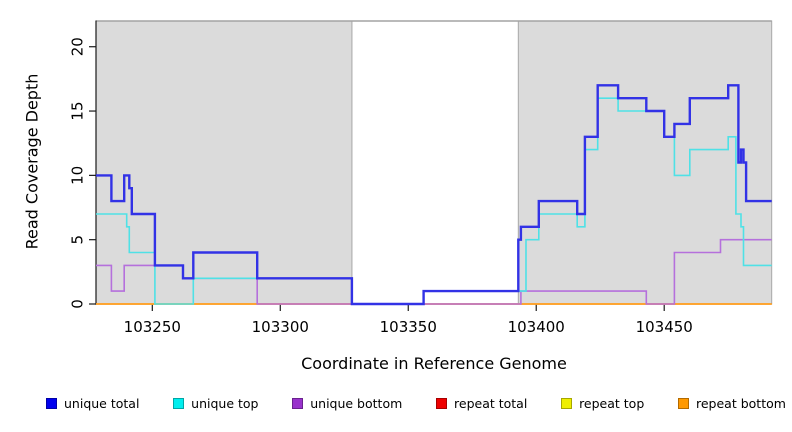 This screenshot has width=792, height=432. What do you see at coordinates (78, 175) in the screenshot?
I see `y-tick-label: 10` at bounding box center [78, 175].